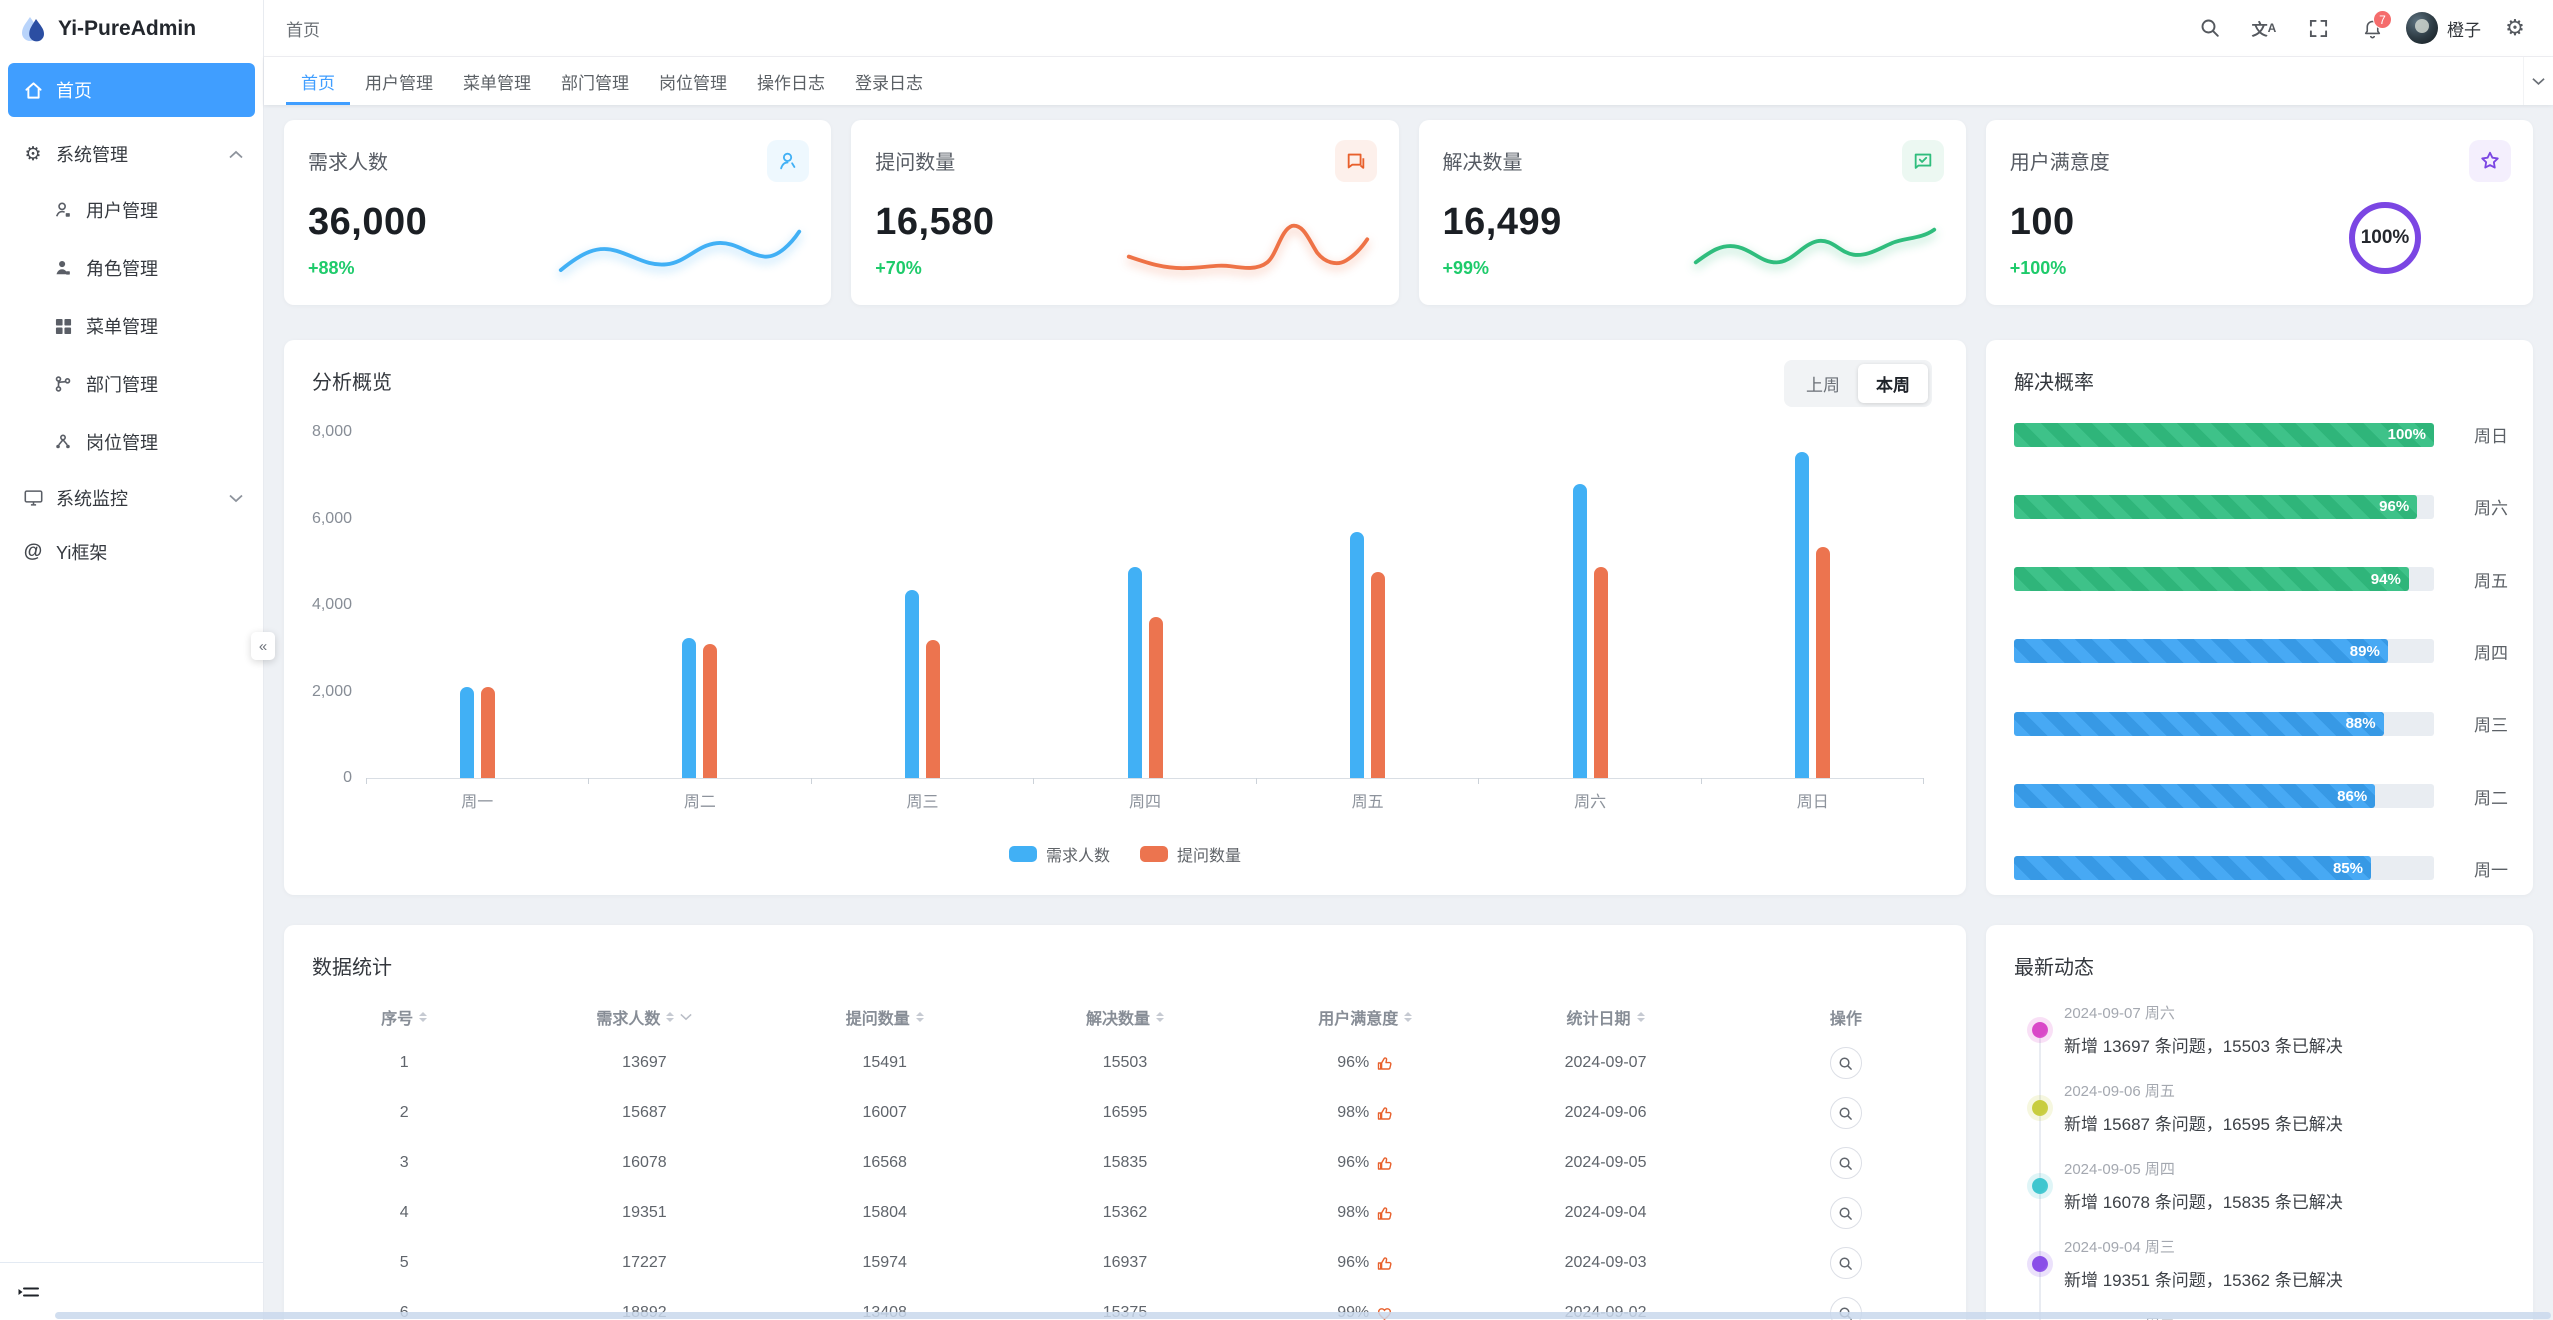 The height and width of the screenshot is (1320, 2553). What do you see at coordinates (33, 90) in the screenshot?
I see `home-icon` at bounding box center [33, 90].